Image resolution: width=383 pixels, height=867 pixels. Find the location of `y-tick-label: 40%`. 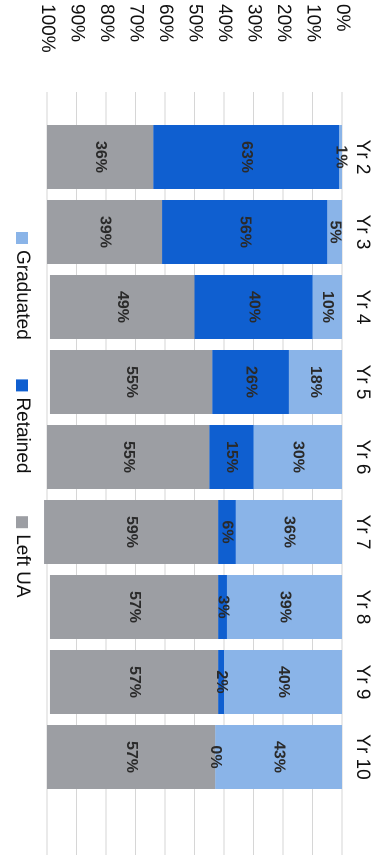

y-tick-label: 40% is located at coordinates (224, 23).